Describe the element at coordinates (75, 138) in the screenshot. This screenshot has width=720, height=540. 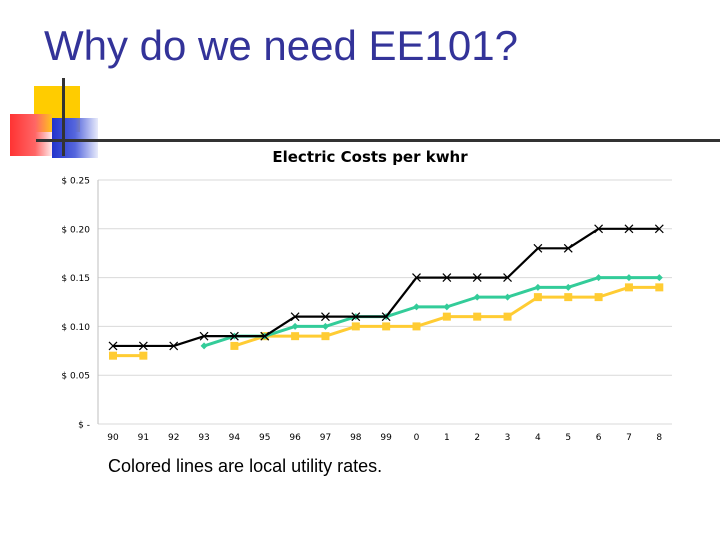
I see `decor-blue-square` at that location.